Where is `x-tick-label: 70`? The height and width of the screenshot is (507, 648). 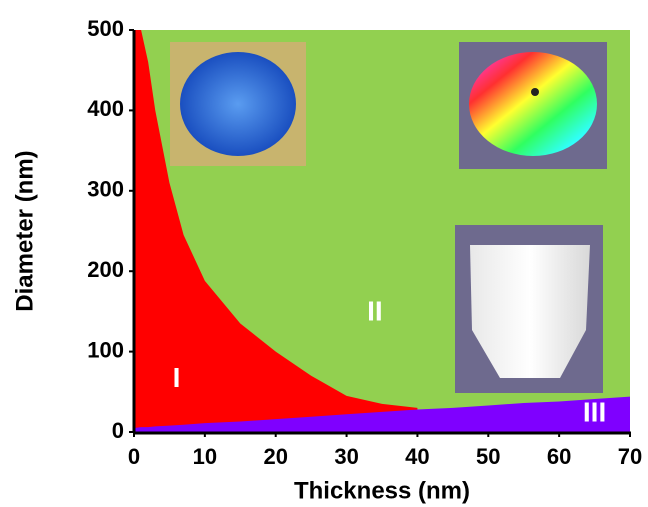
x-tick-label: 70 is located at coordinates (630, 456).